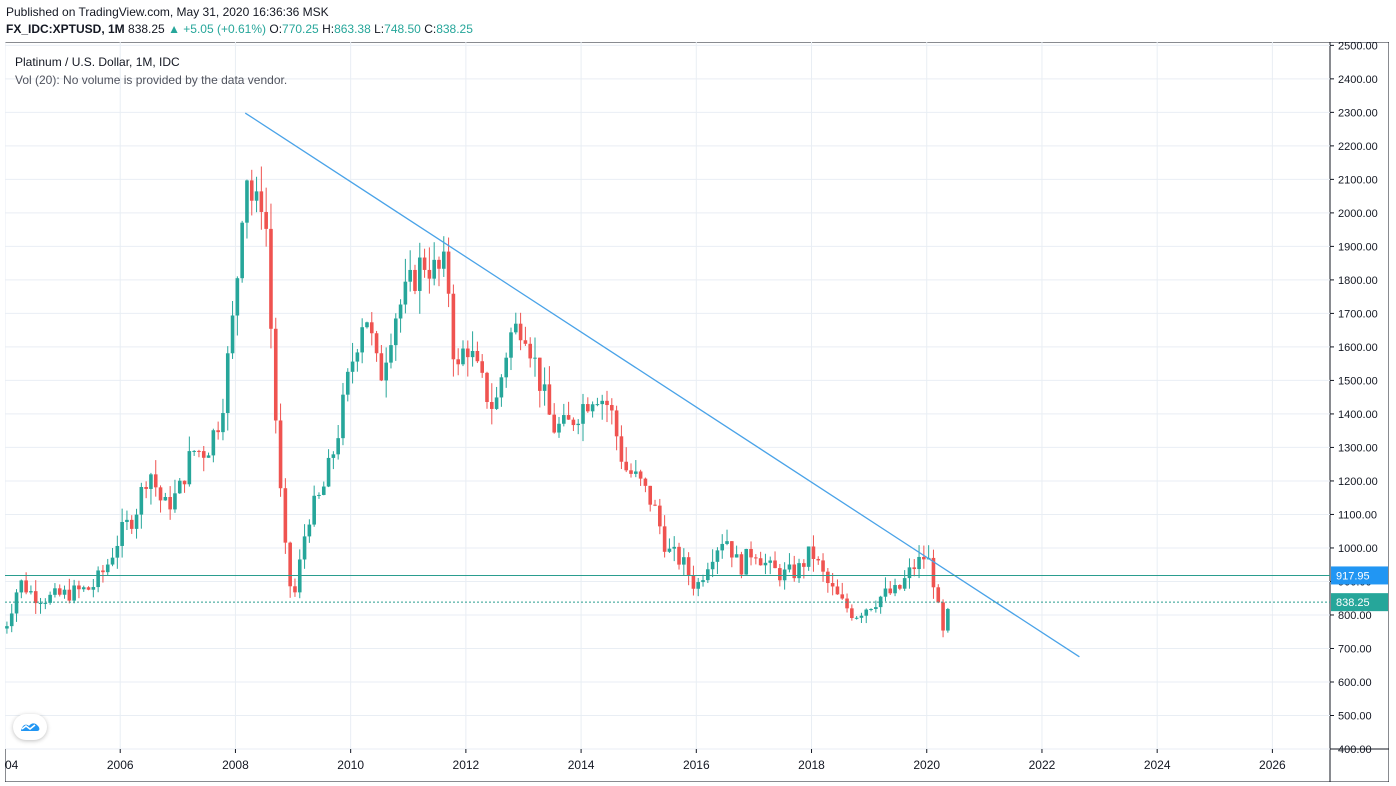 The image size is (1396, 786). What do you see at coordinates (1358, 482) in the screenshot?
I see `price-tick-label: 1200.00` at bounding box center [1358, 482].